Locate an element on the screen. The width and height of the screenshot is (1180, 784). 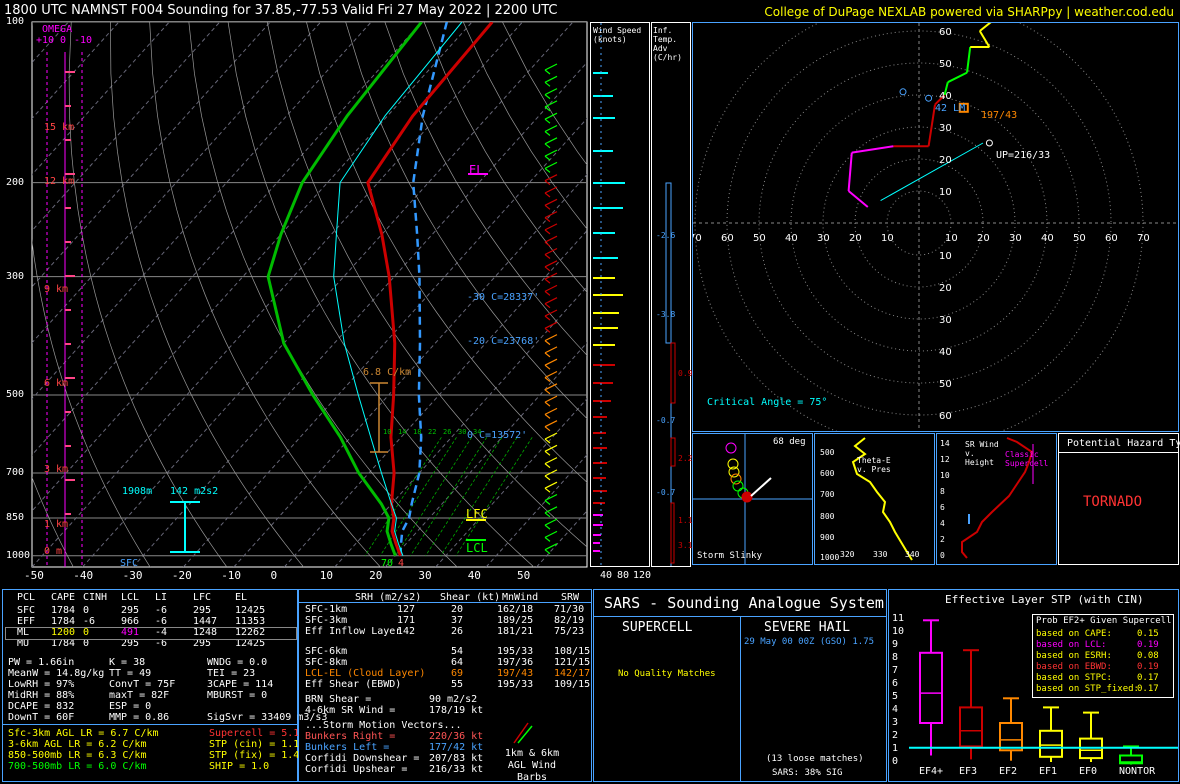
kin-row-label: LCL-EL (Cloud Layer) is located at coordinates (365, 673).